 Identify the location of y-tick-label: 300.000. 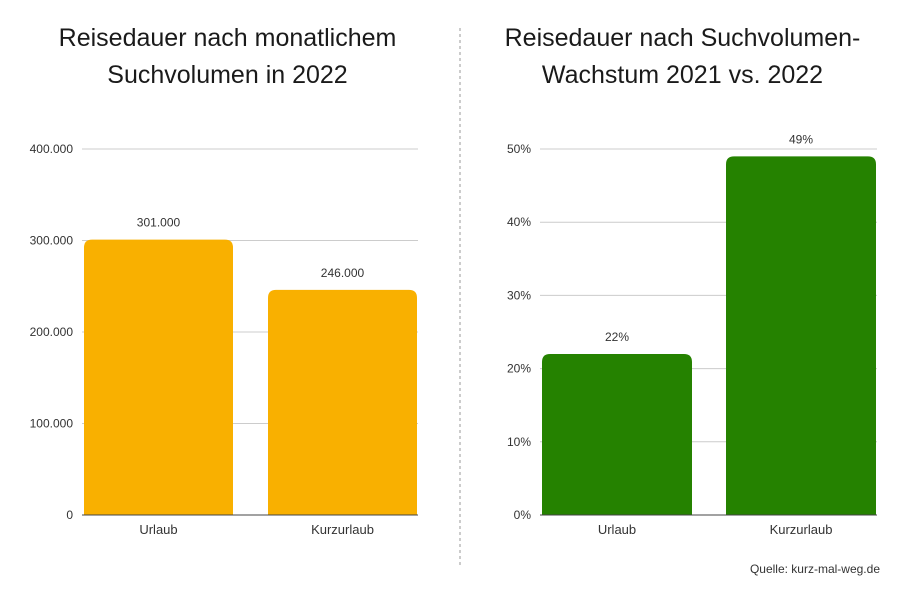
(52, 241).